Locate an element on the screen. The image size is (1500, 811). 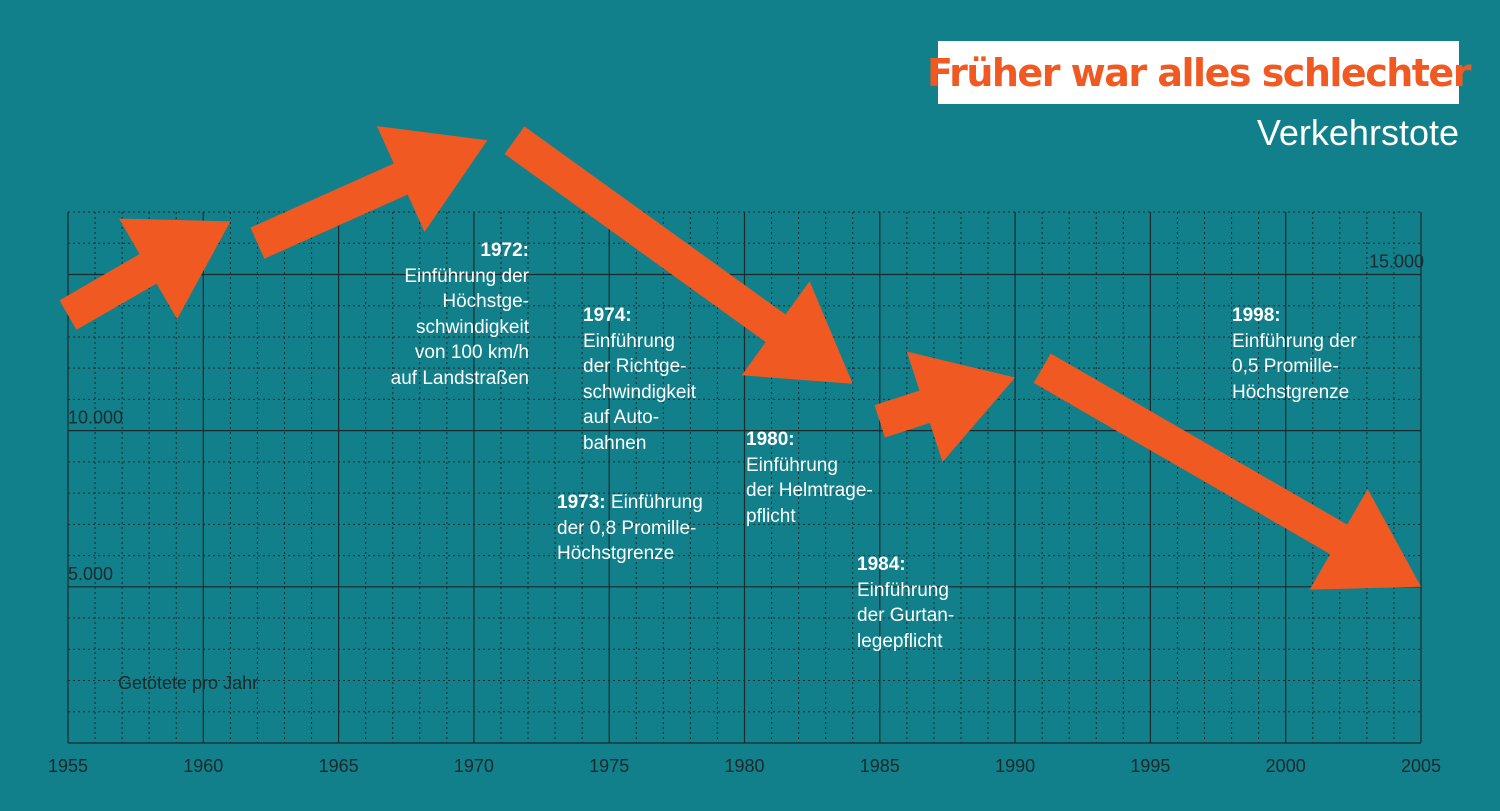
chart-subtitle: Verkehrstote is located at coordinates (1357, 132).